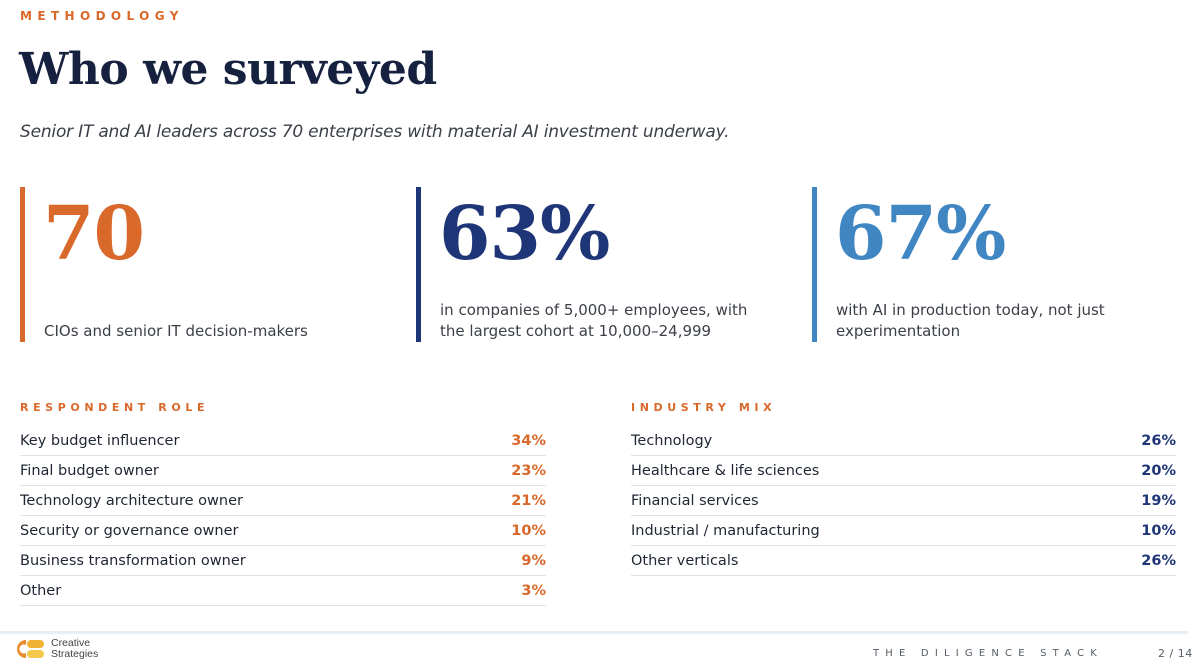  Describe the element at coordinates (228, 69) in the screenshot. I see `page-title: Who we surveyed` at that location.